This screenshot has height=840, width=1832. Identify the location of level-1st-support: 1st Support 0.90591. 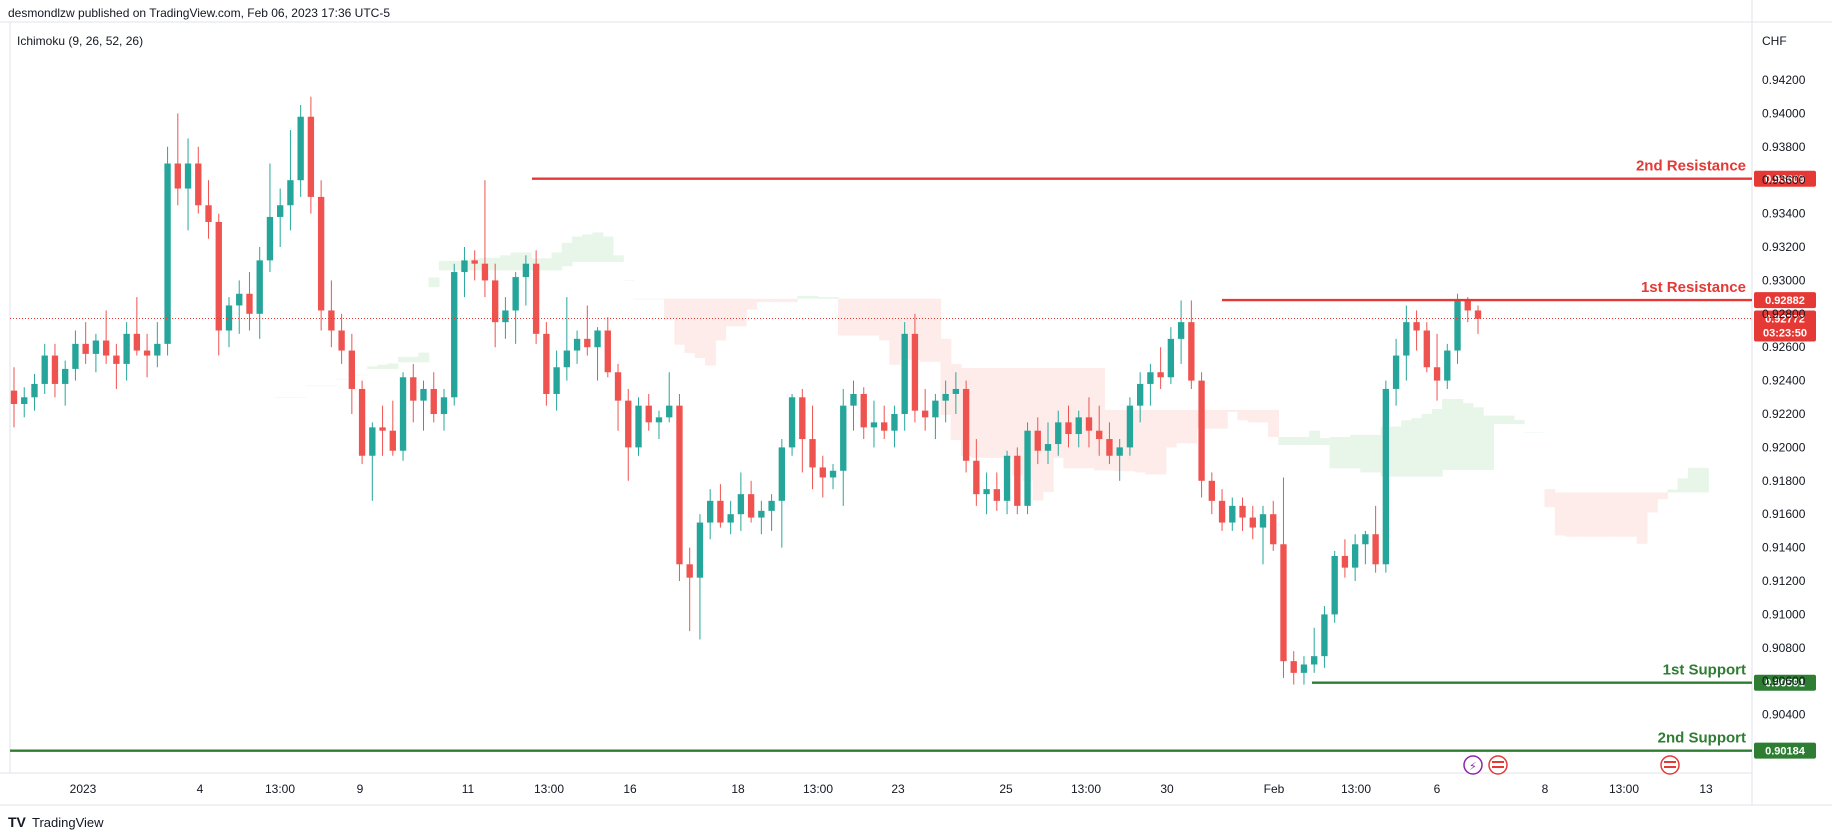
(1564, 676).